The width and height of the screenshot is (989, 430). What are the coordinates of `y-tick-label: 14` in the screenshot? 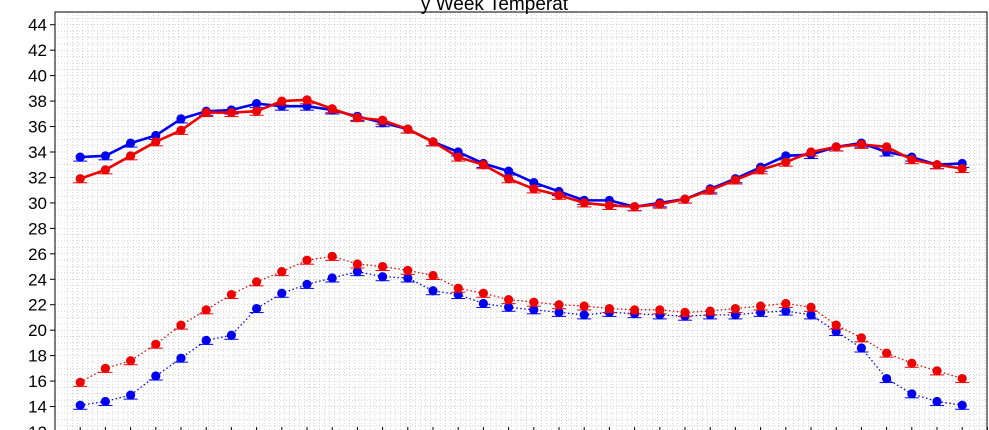 It's located at (37, 407).